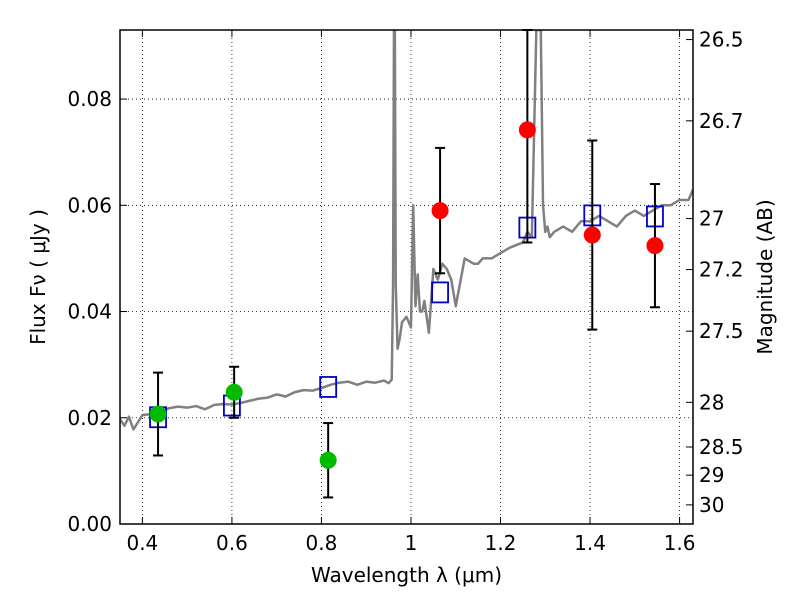 The height and width of the screenshot is (600, 800). I want to click on y2-tick-label: 28, so click(711, 402).